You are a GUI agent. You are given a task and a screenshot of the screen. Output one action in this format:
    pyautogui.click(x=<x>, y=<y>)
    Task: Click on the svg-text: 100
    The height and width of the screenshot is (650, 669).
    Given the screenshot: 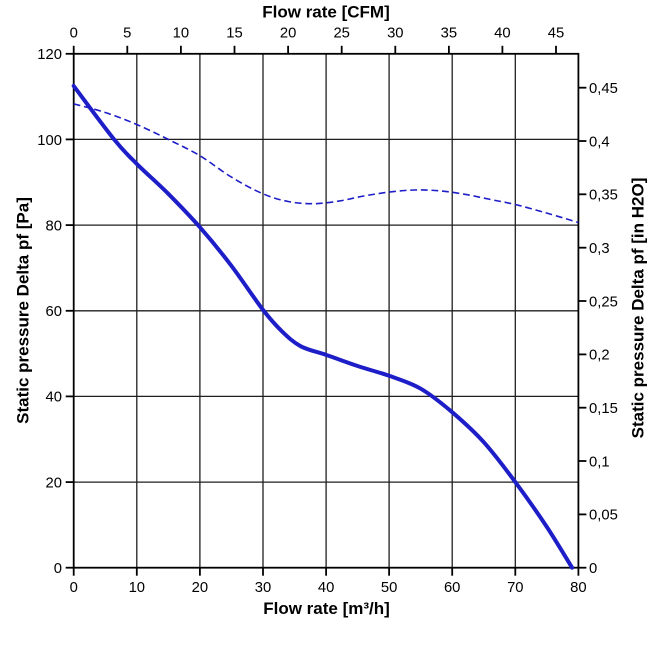 What is the action you would take?
    pyautogui.click(x=49, y=141)
    